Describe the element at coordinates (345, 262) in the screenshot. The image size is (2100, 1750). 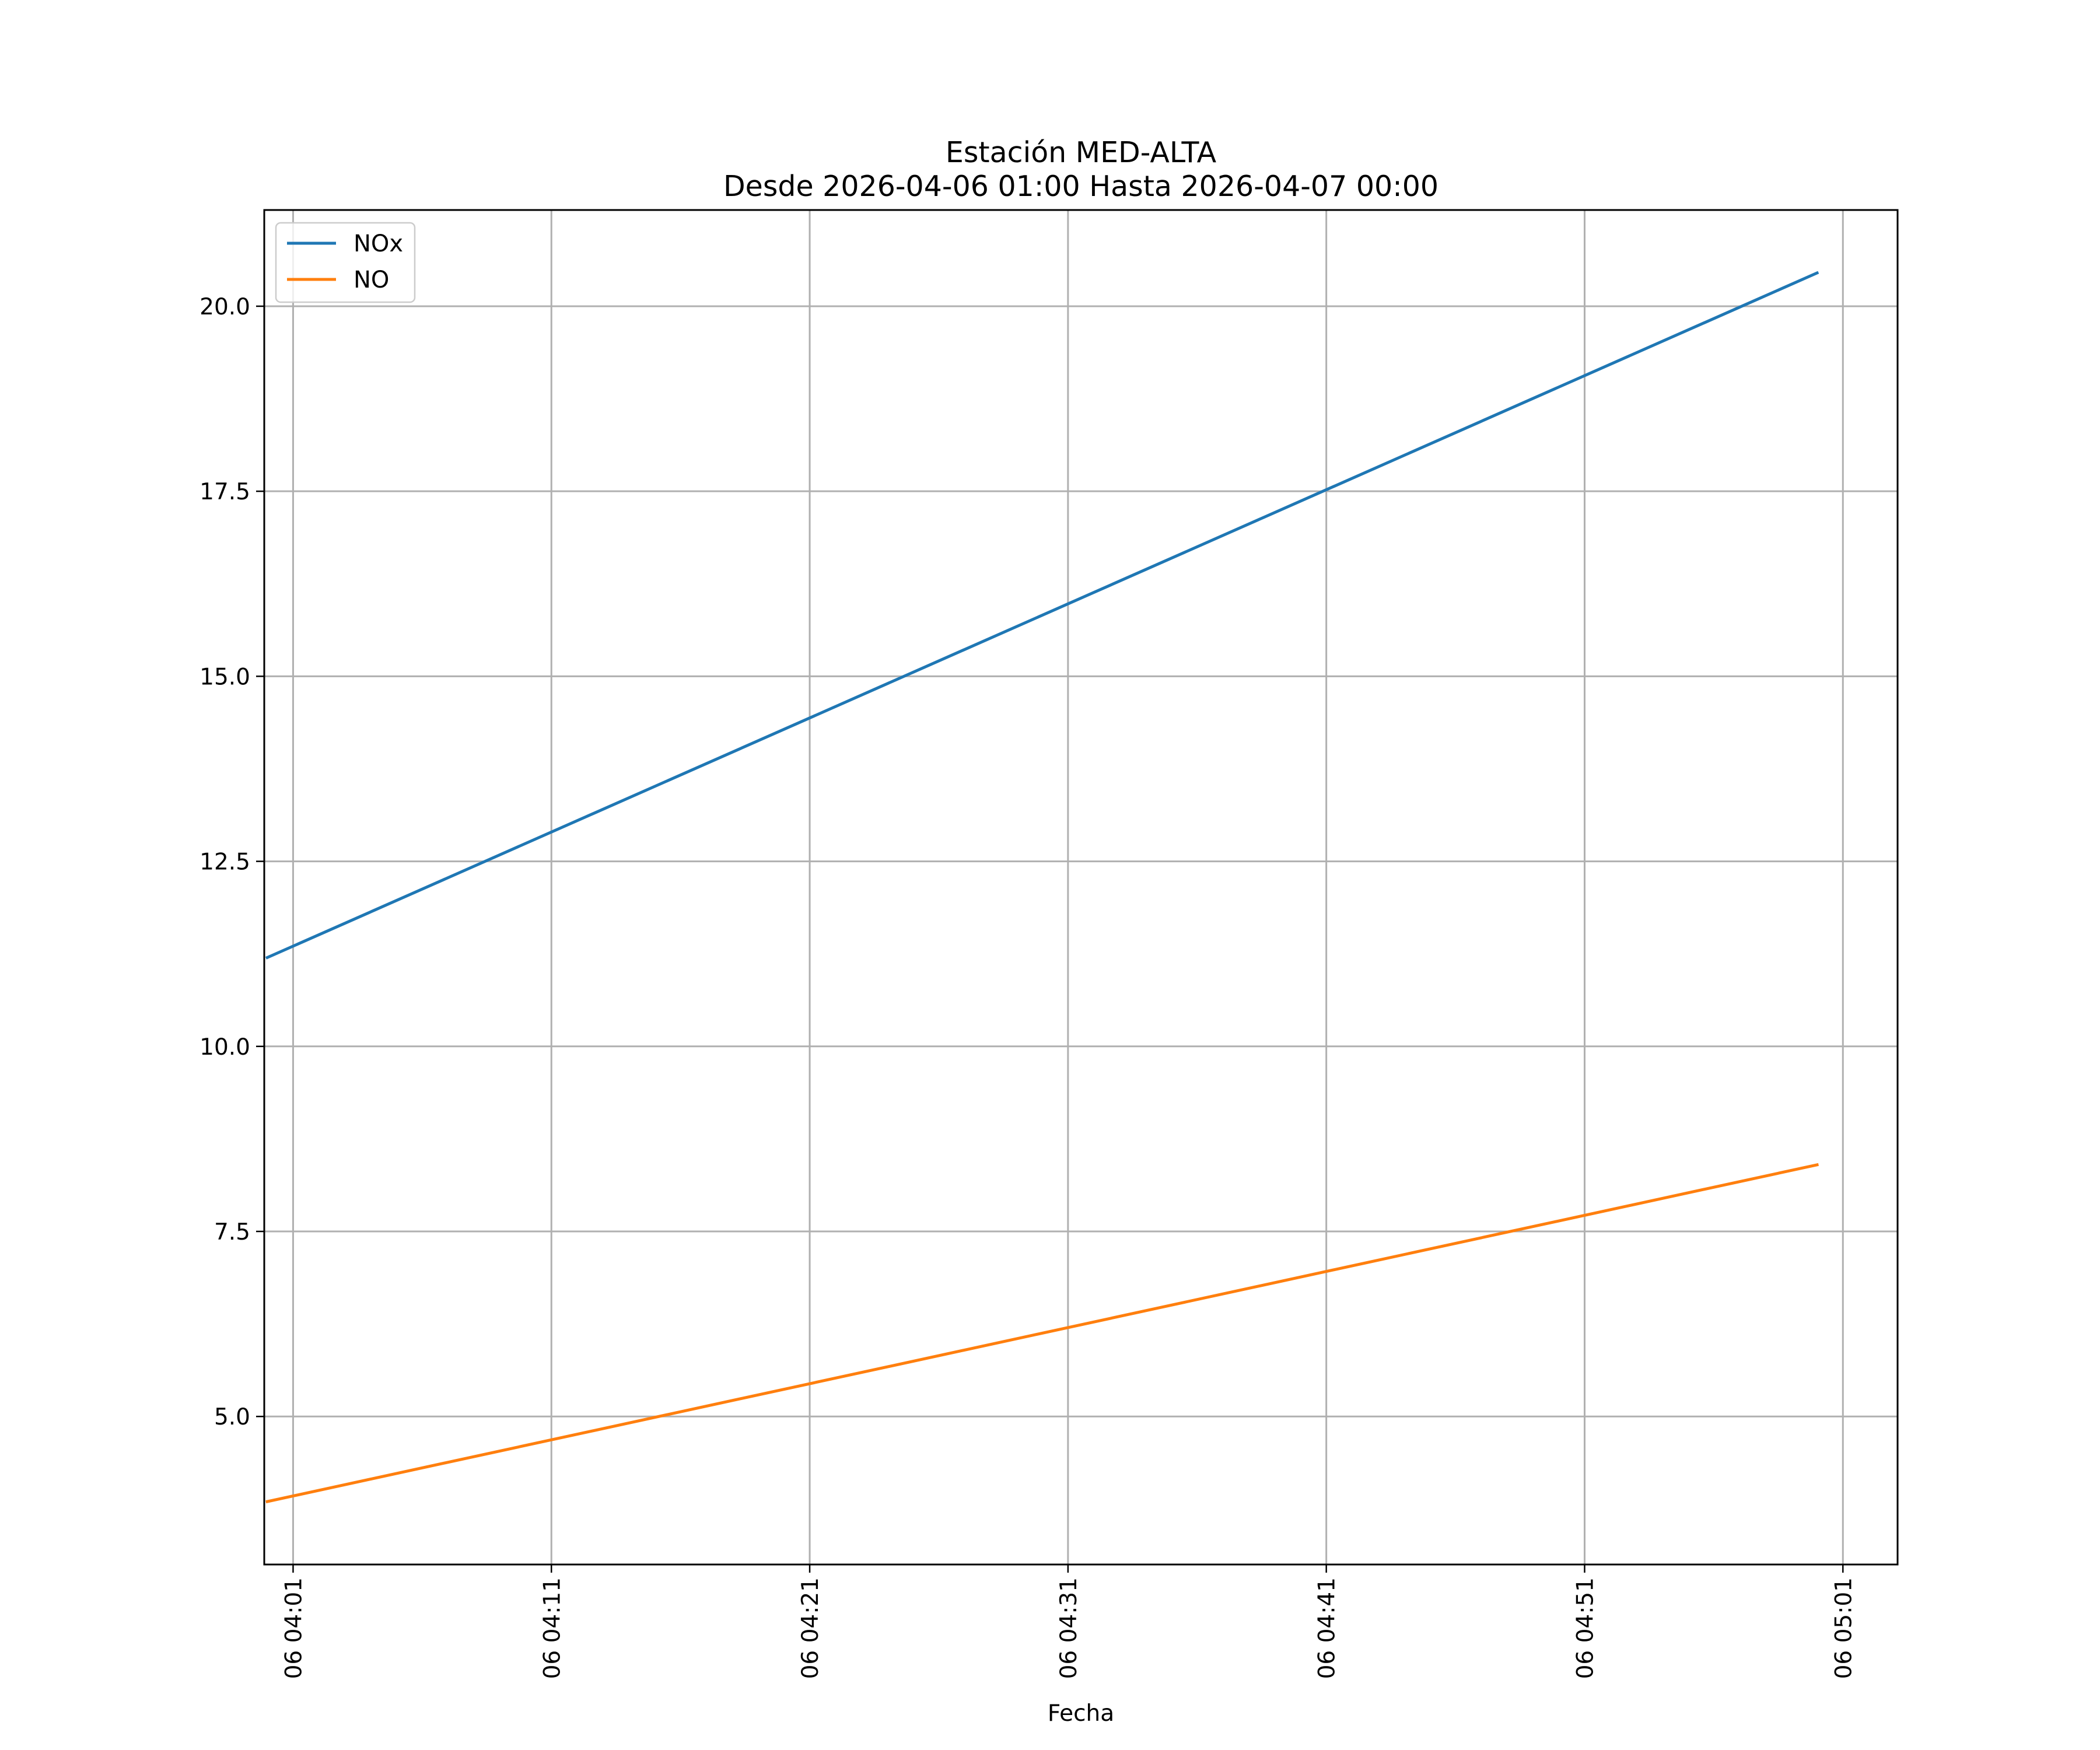
I see `legend: NOx NO` at that location.